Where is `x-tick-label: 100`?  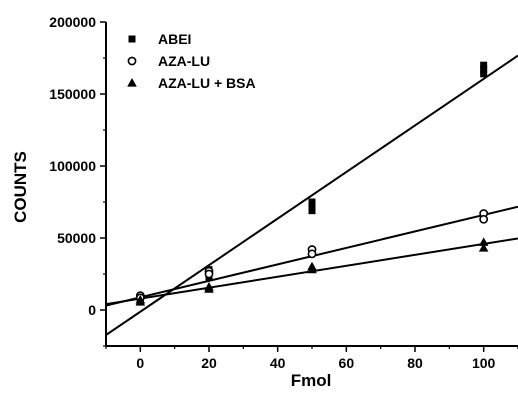
x-tick-label: 100 is located at coordinates (484, 363).